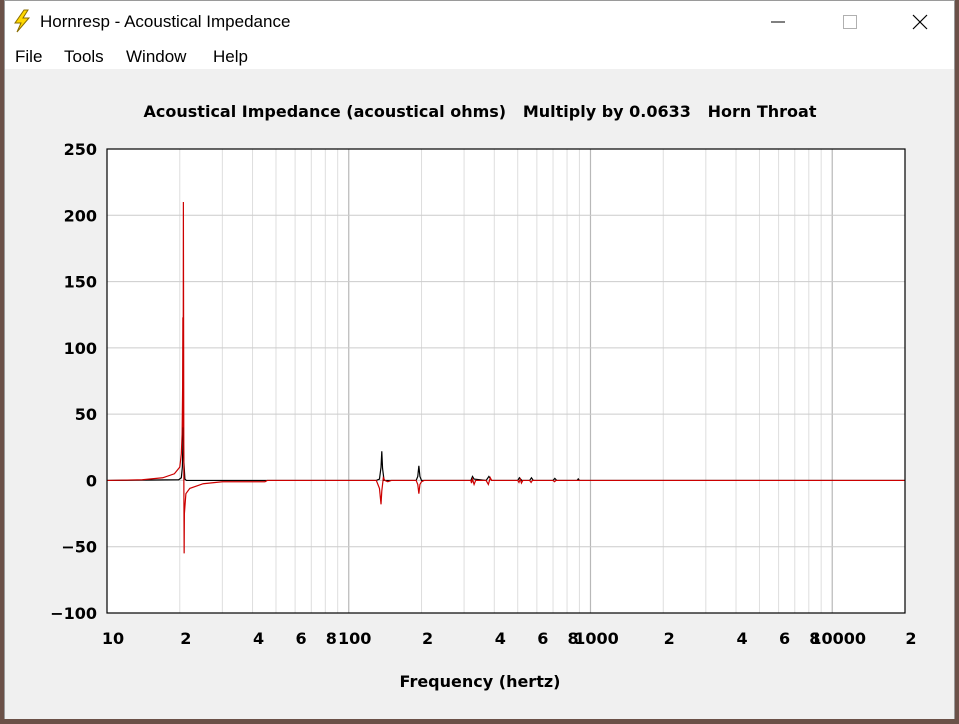 This screenshot has width=959, height=724. I want to click on y-tick-label: −50, so click(79, 547).